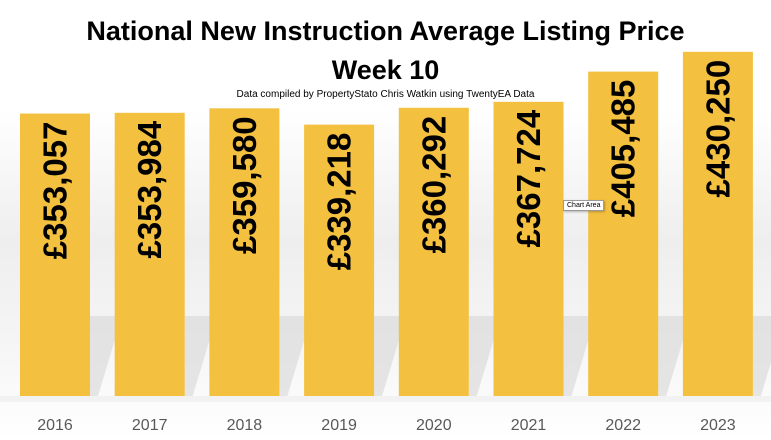 Image resolution: width=771 pixels, height=440 pixels. I want to click on data-label-2016: £353,057, so click(55, 191).